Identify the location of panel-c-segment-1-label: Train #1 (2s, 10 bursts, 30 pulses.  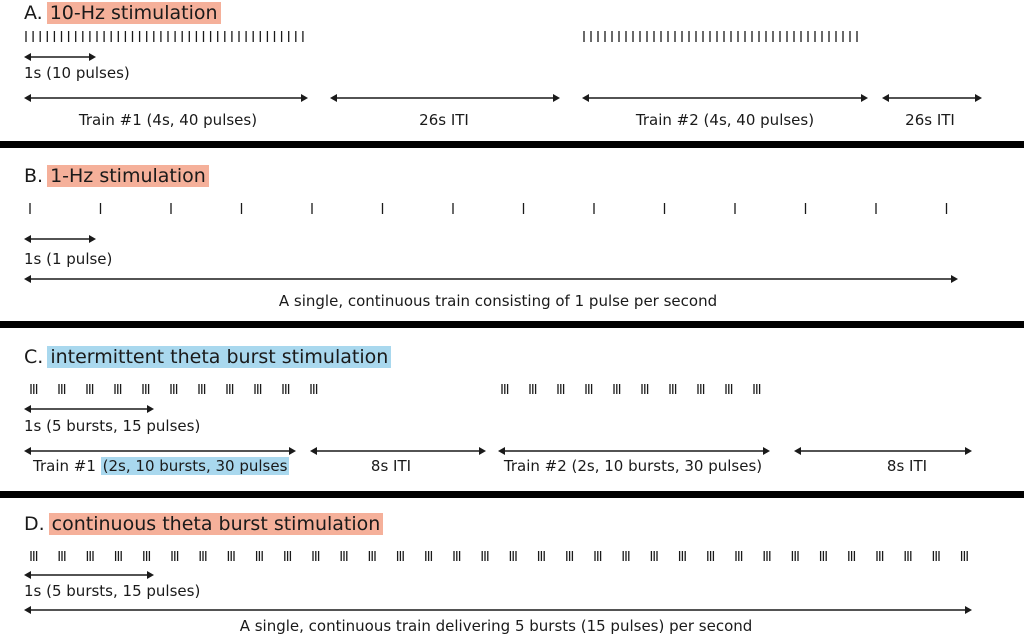
(161, 466).